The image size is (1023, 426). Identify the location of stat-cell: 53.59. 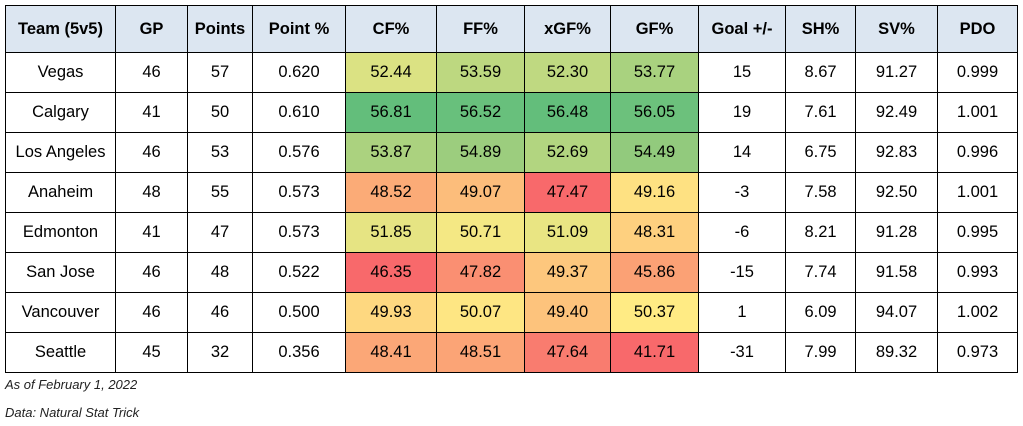
(480, 72).